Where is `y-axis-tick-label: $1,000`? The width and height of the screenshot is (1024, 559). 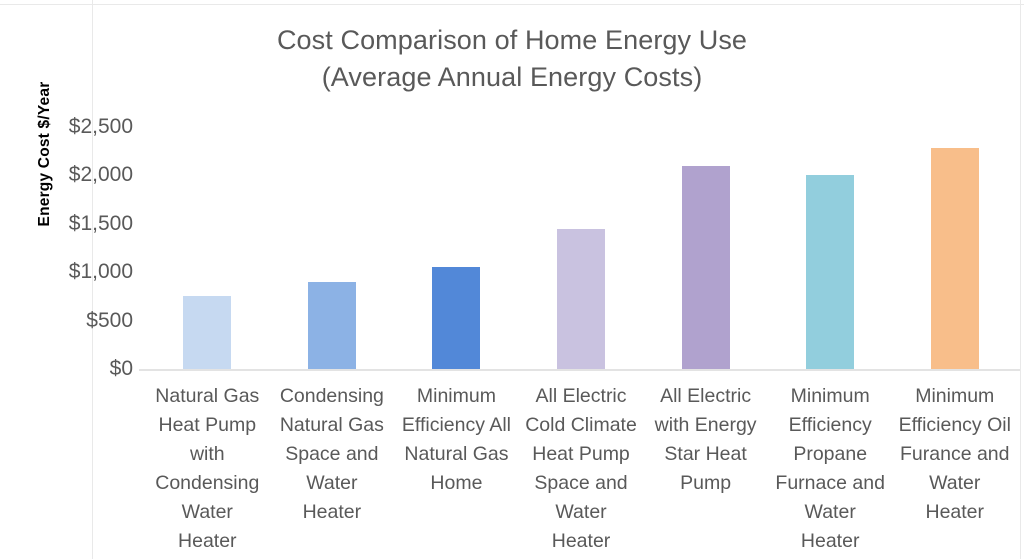
y-axis-tick-label: $1,000 is located at coordinates (100, 272).